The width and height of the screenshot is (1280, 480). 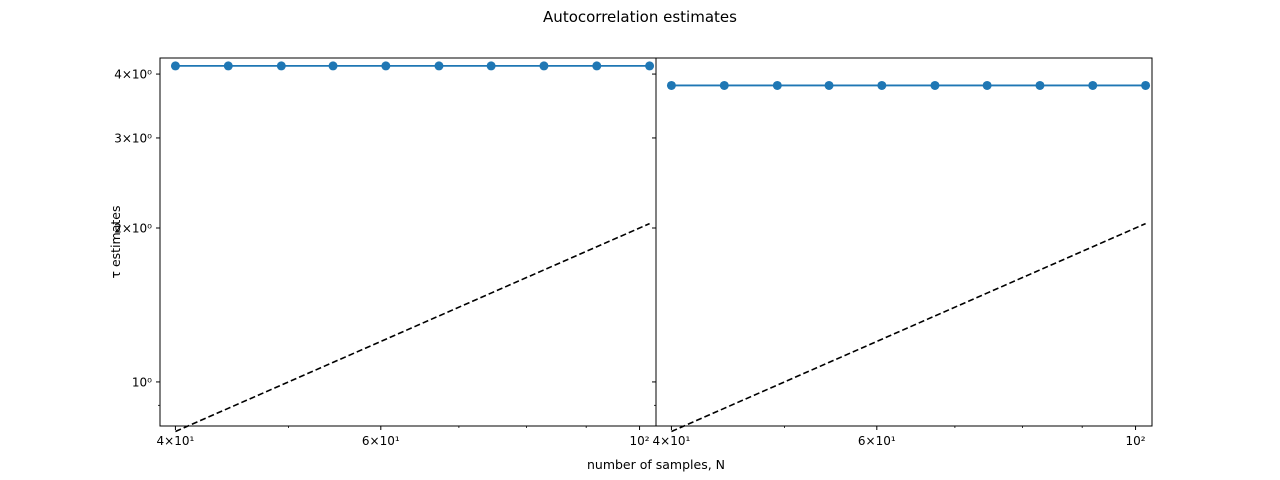 I want to click on right-x-tick-label: 4×10¹, so click(x=672, y=441).